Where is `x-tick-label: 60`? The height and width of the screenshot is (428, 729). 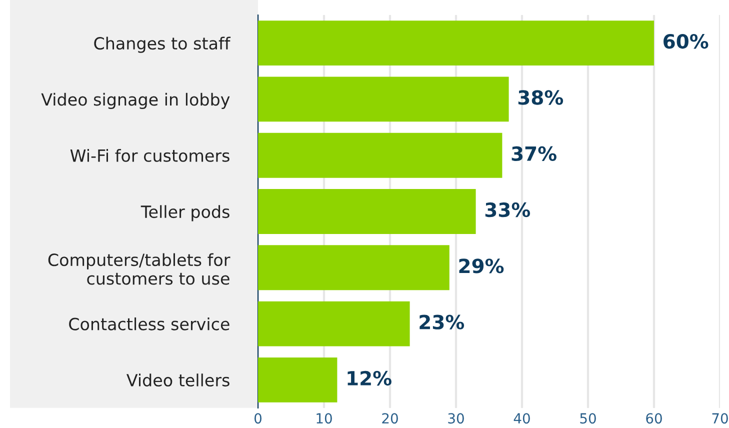
x-tick-label: 60 is located at coordinates (654, 418).